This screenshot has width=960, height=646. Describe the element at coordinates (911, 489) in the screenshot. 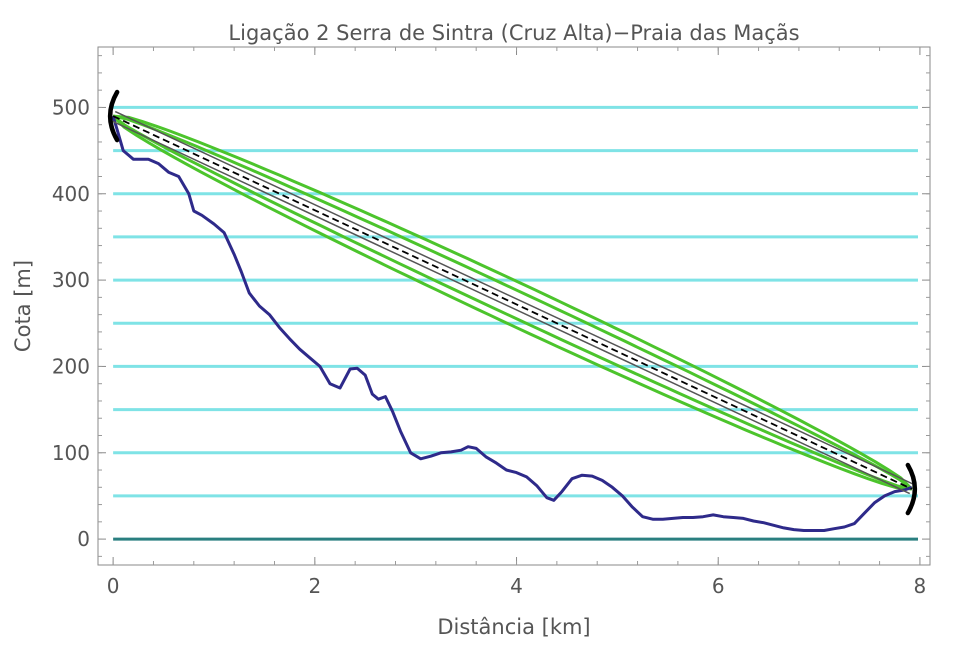

I see `receiver-antenna-marker` at that location.